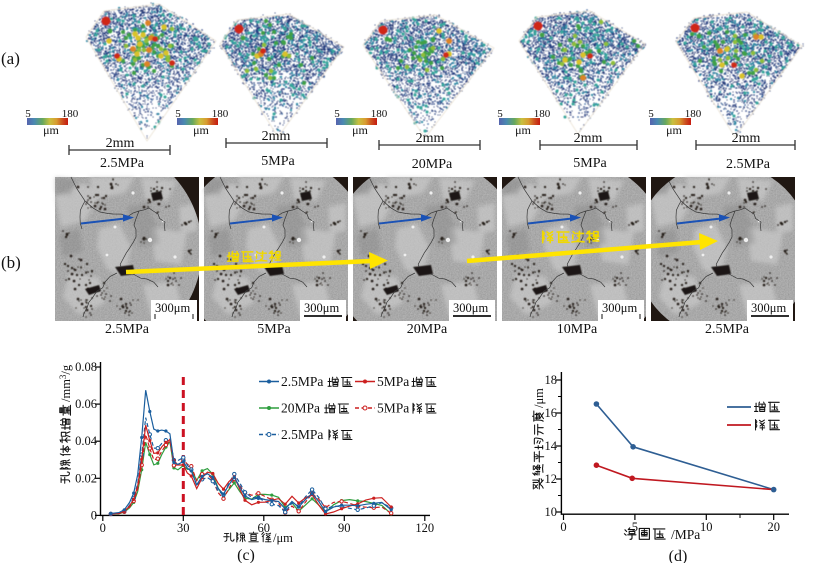 The image size is (828, 563). Describe the element at coordinates (86, 367) in the screenshot. I see `svg-text: 0.08` at that location.